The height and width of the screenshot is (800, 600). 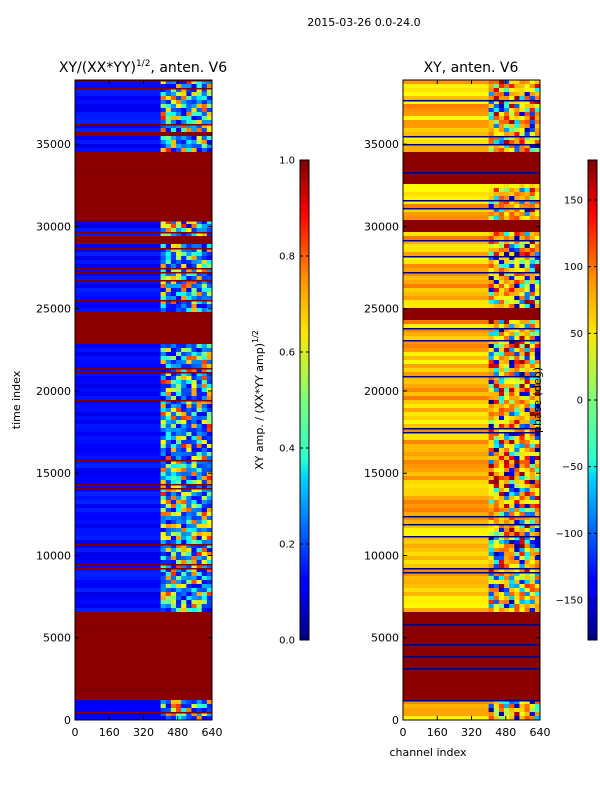 What do you see at coordinates (576, 334) in the screenshot?
I see `colorbar-tick-label: 50` at bounding box center [576, 334].